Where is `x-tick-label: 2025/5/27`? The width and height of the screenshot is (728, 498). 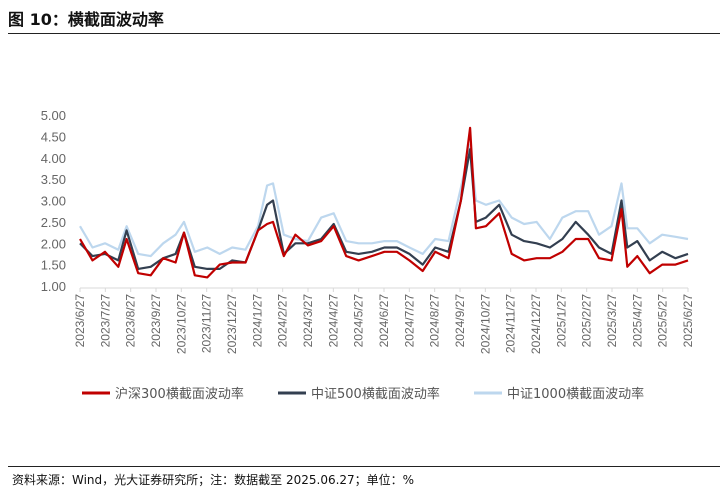
x-tick-label: 2025/5/27 is located at coordinates (663, 321).